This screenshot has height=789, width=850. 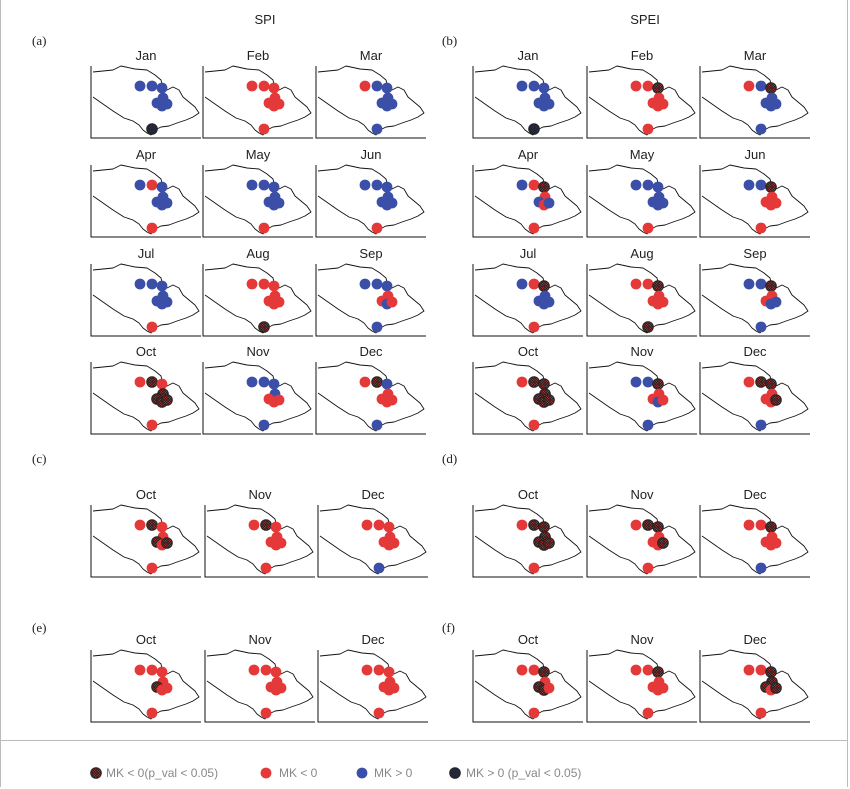 I want to click on map-b-apr: Apr, so click(x=527, y=192).